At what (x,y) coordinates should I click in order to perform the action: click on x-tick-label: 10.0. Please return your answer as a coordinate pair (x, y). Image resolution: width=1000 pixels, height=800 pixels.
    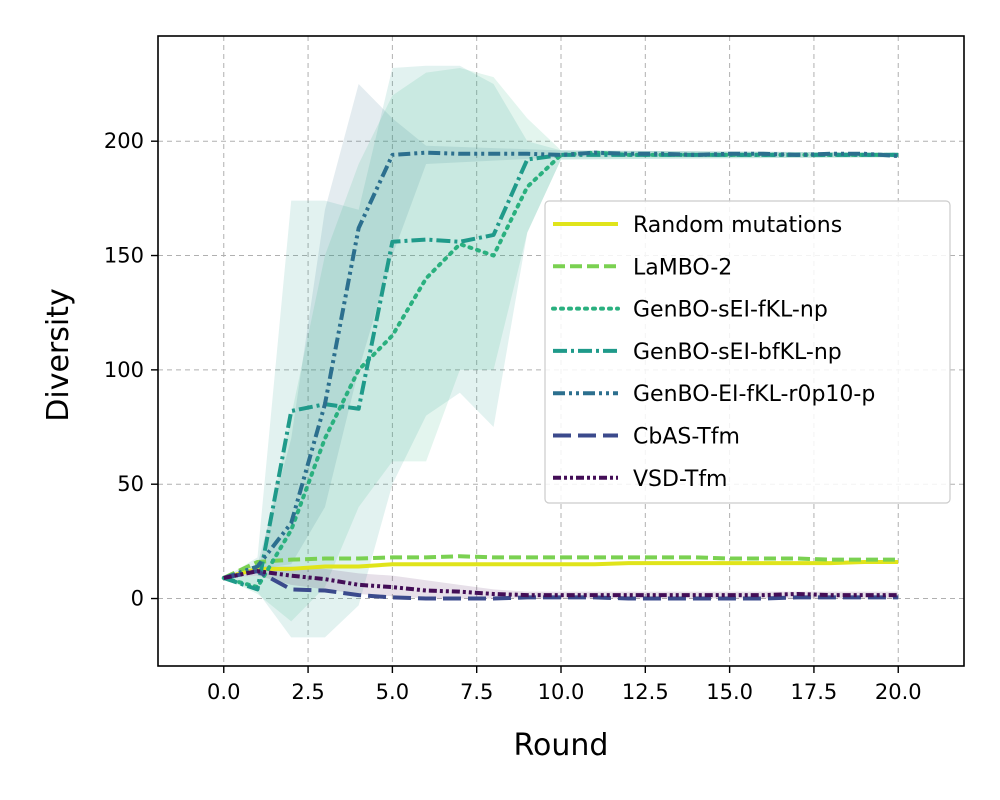
    Looking at the image, I should click on (561, 692).